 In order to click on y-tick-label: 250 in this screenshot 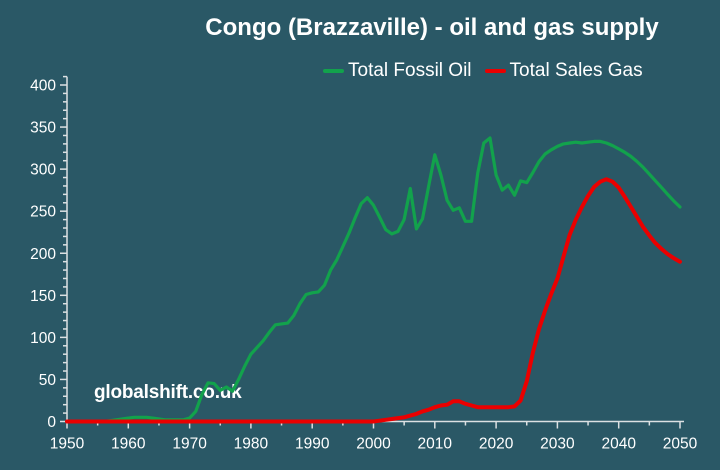, I will do `click(43, 212)`.